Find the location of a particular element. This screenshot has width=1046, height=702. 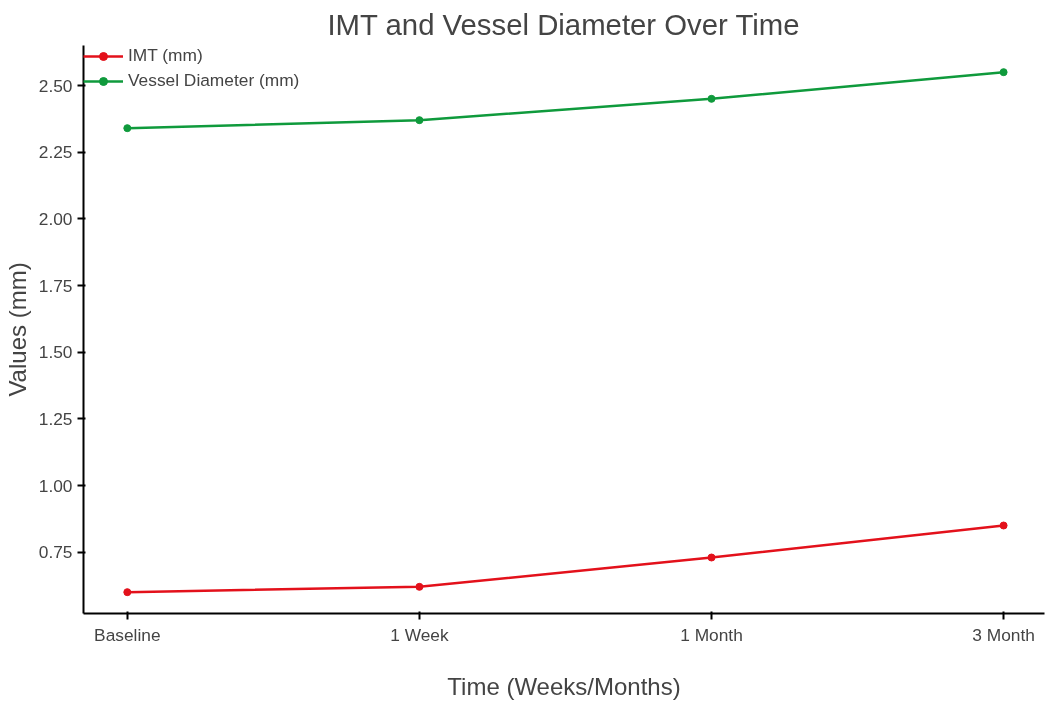

legend-label: IMT (mm) is located at coordinates (165, 55).